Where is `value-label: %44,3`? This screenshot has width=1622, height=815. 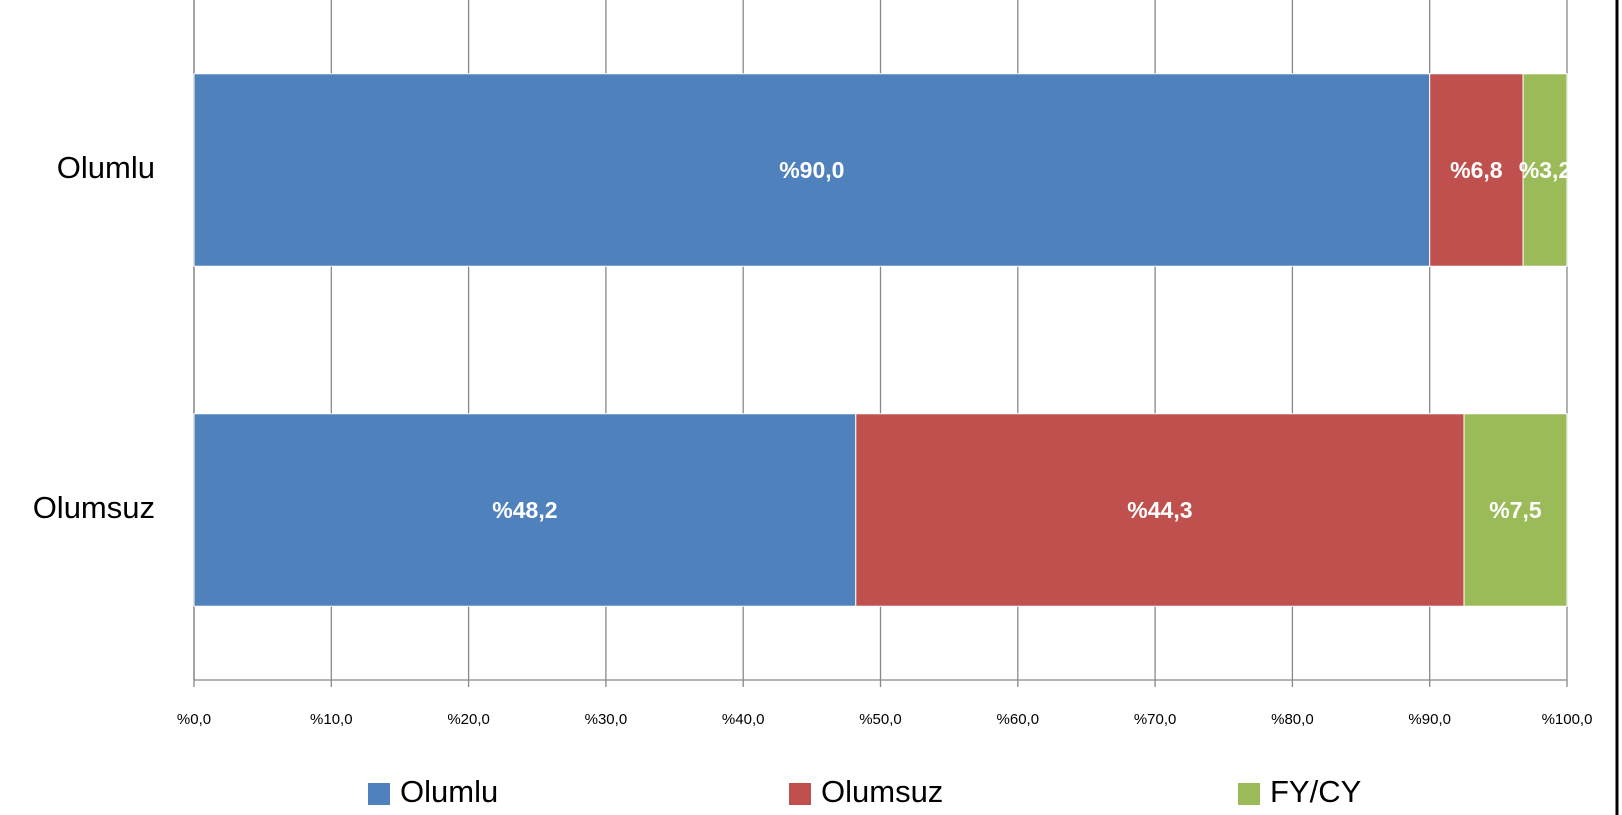
value-label: %44,3 is located at coordinates (1159, 510).